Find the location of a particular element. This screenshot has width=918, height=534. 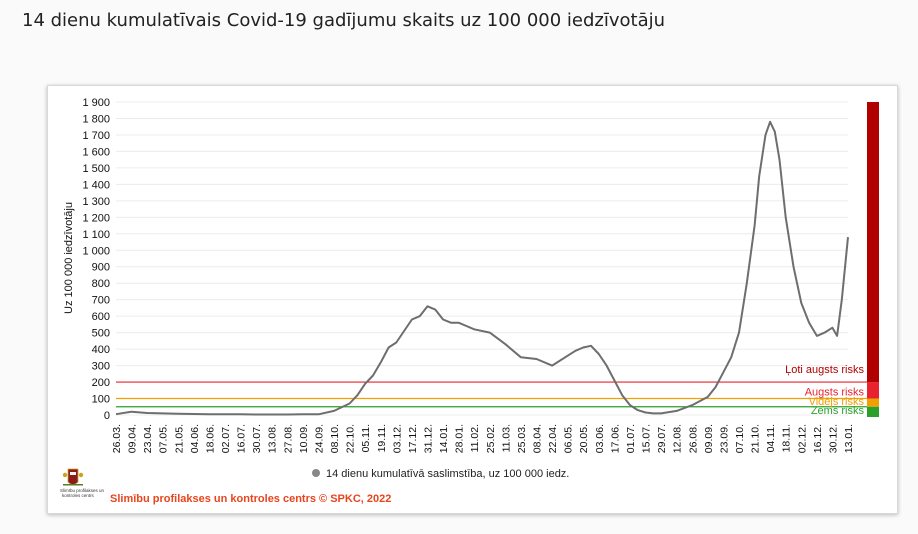

x-tick-label: 22.04. is located at coordinates (553, 438).